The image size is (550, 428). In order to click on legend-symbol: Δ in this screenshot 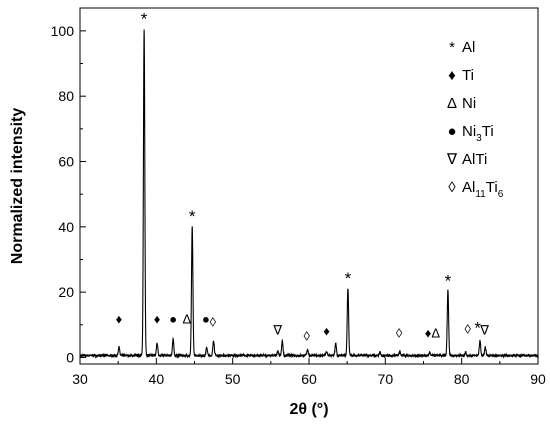, I will do `click(452, 103)`.